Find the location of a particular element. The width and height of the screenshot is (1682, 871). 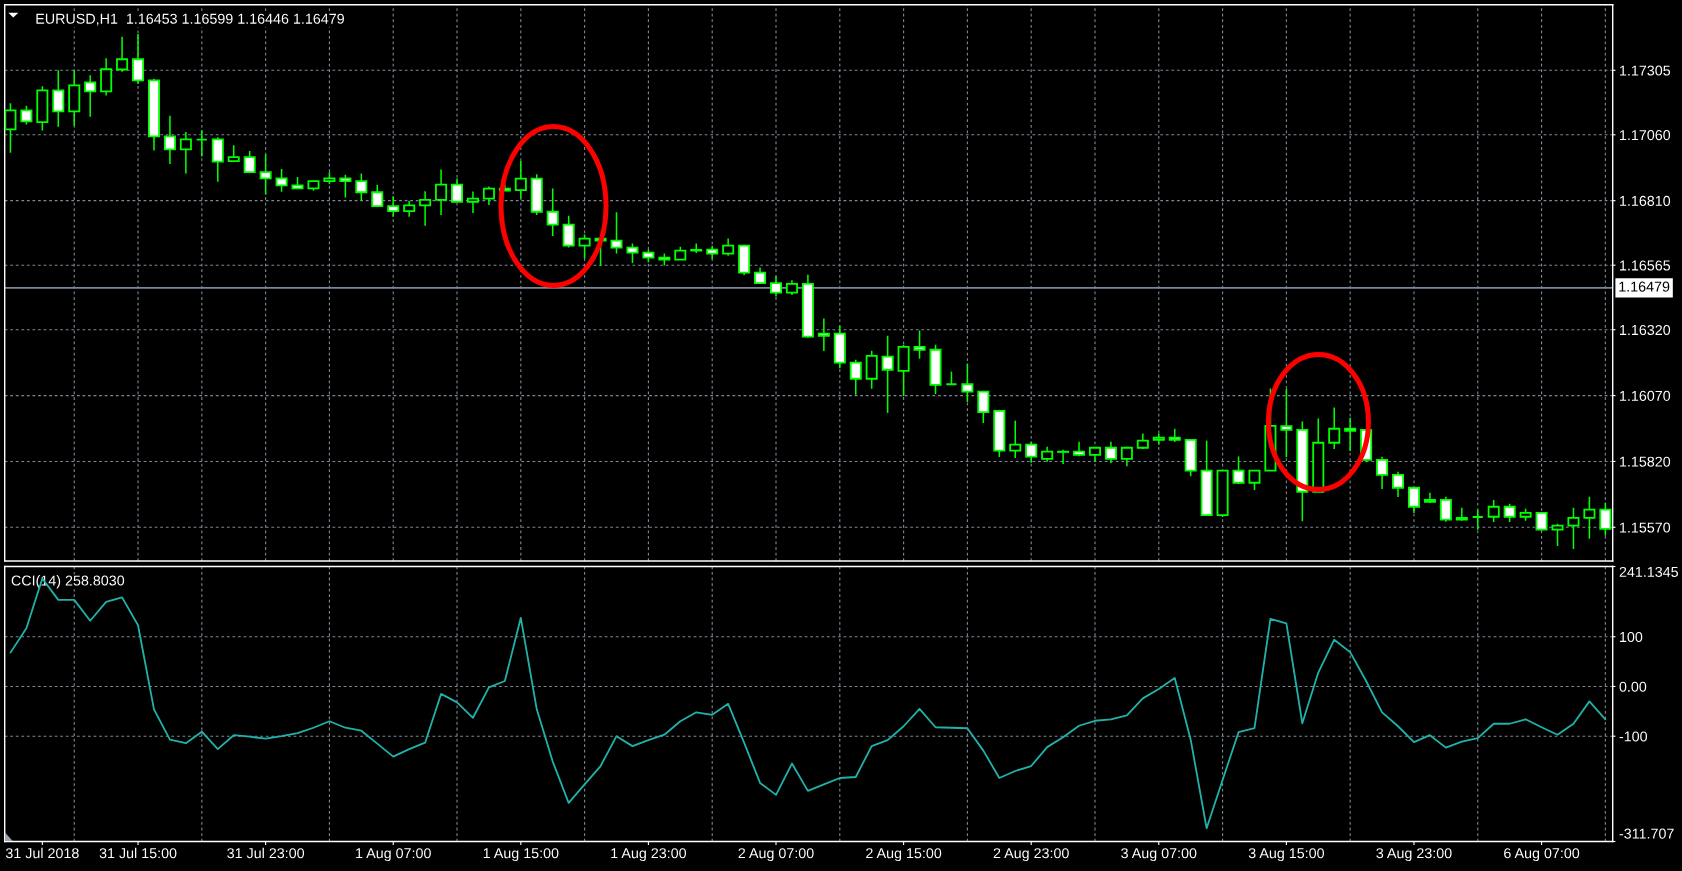

x-tick-label: 1 Aug 23:00 is located at coordinates (649, 855).